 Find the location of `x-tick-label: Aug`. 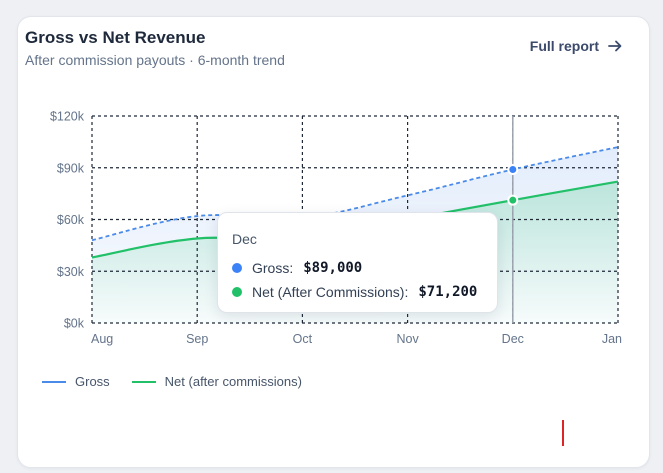

x-tick-label: Aug is located at coordinates (102, 339).